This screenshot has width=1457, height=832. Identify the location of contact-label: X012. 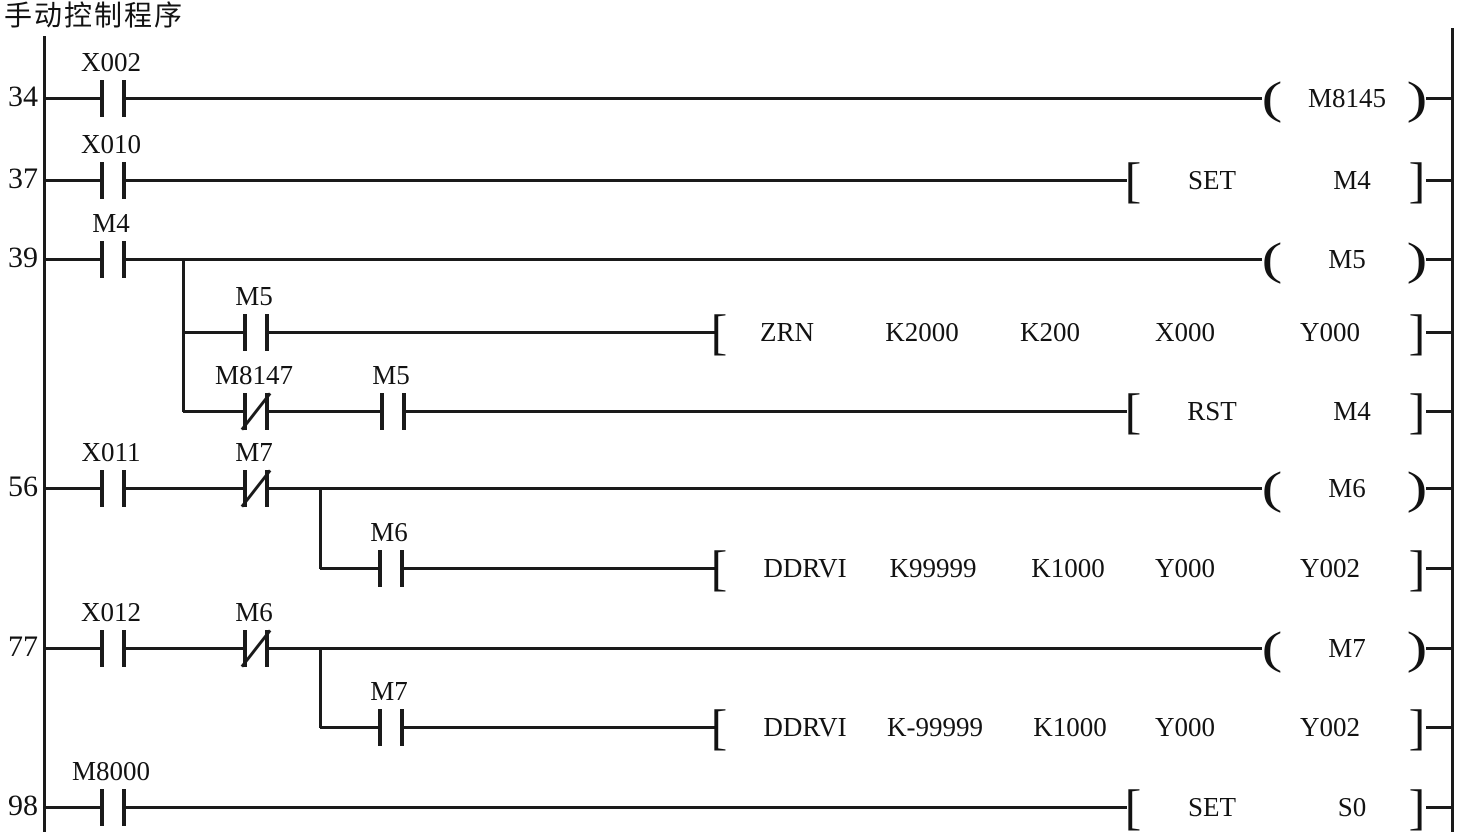
(111, 612).